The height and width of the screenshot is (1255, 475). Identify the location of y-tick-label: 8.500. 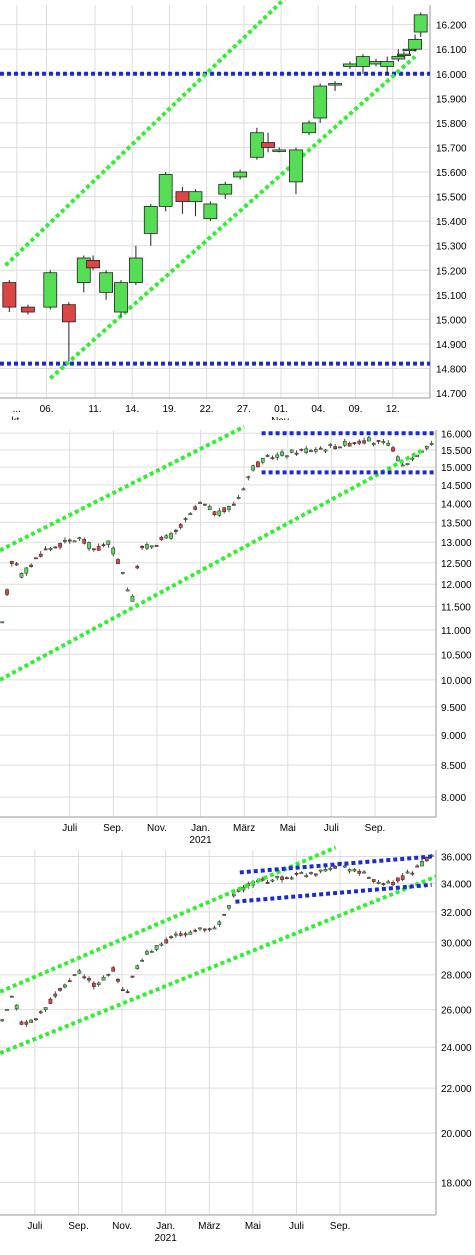
(453, 766).